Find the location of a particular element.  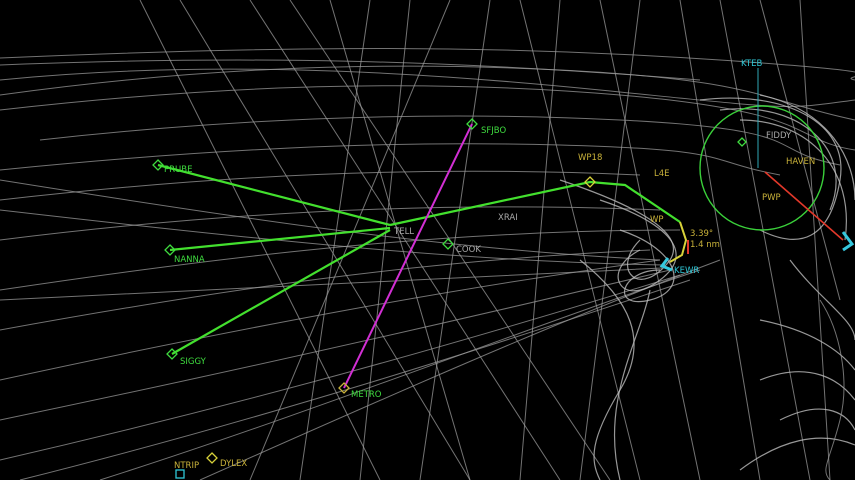

heading-readout: 3.39° is located at coordinates (701, 234).